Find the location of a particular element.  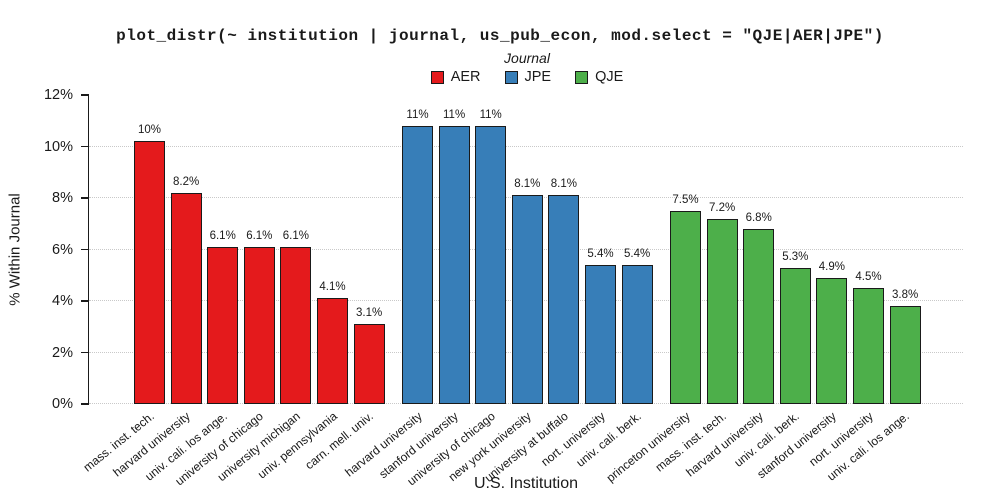

legend-items: AER JPE QJE is located at coordinates (513, 77).